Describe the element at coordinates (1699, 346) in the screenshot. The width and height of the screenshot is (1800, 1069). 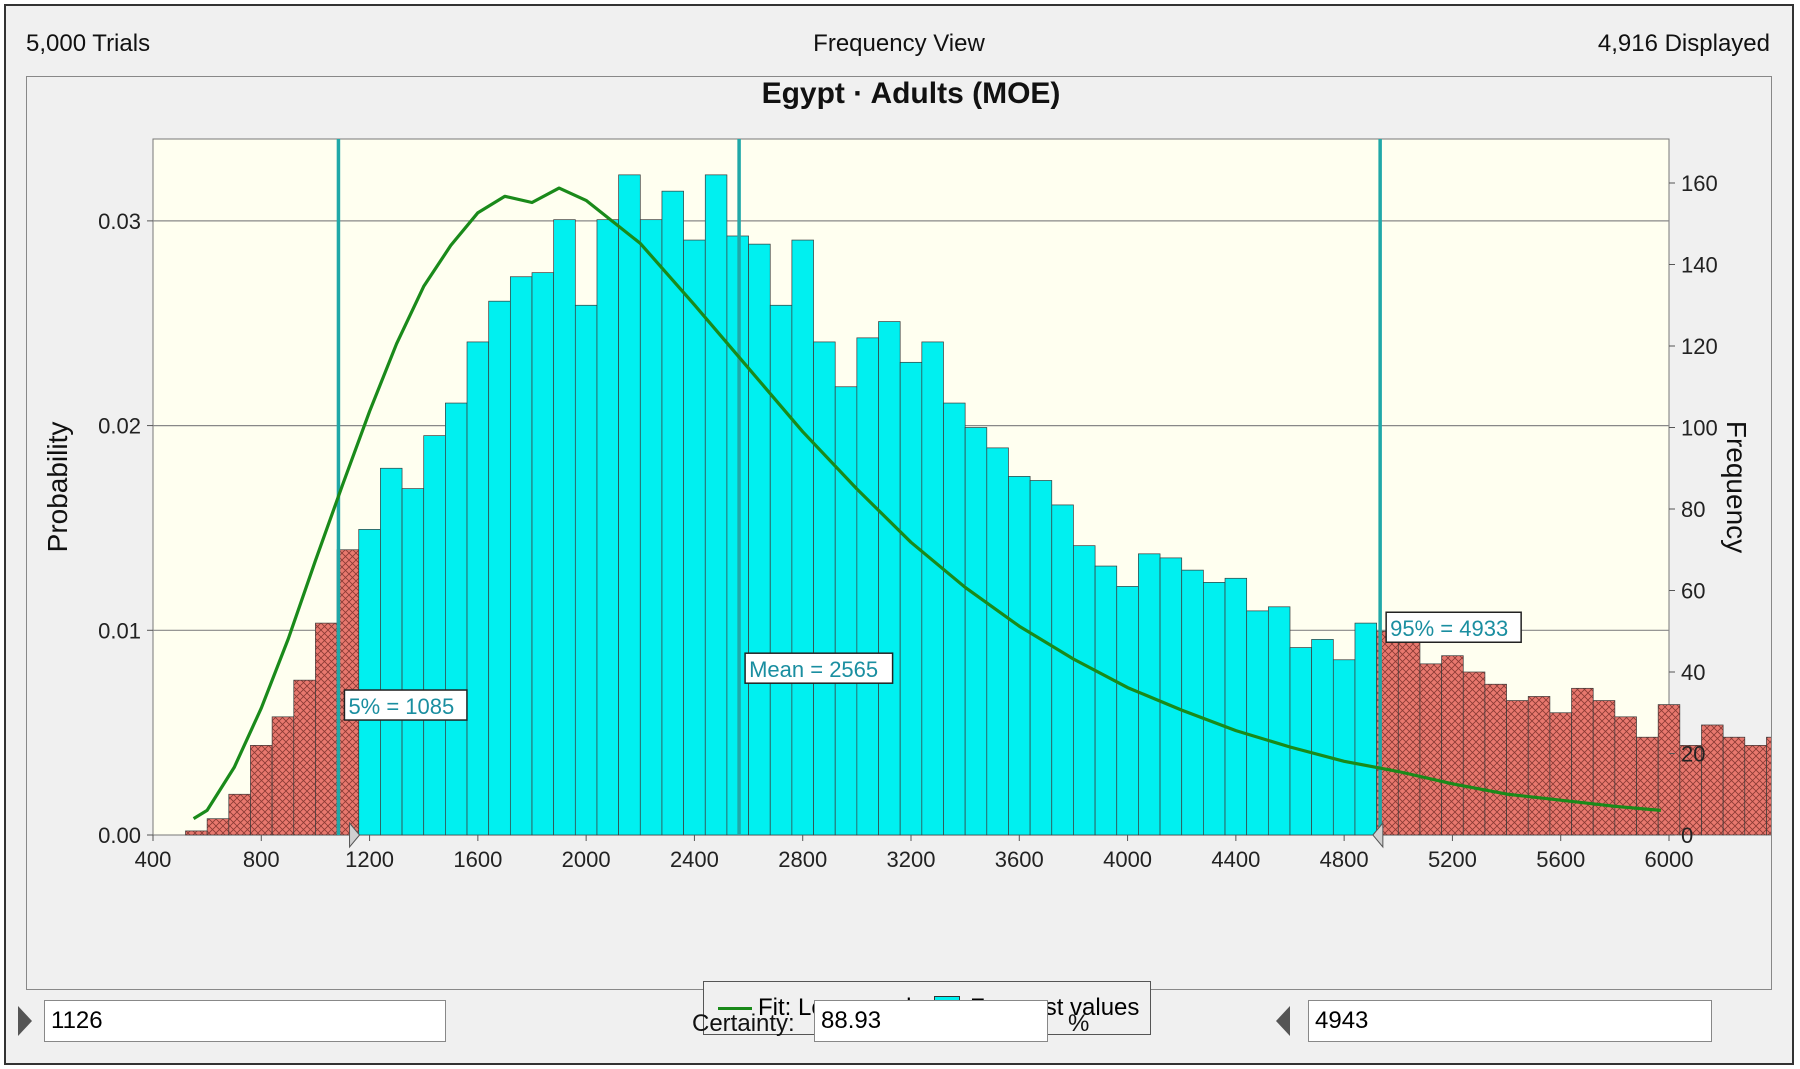
I see `y2-tick-label: 120` at that location.